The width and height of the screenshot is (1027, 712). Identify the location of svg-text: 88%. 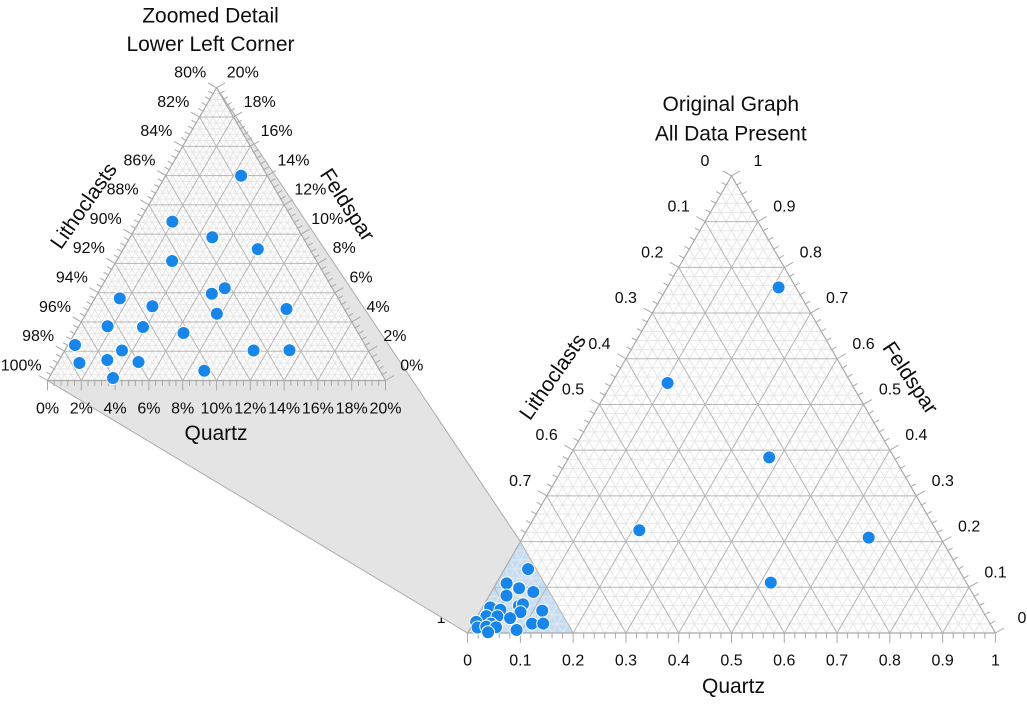
(123, 190).